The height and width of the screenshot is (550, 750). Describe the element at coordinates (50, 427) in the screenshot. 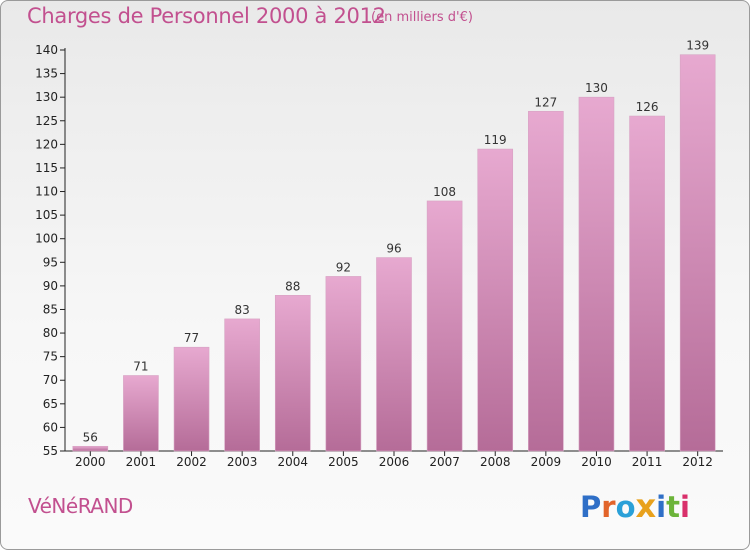

I see `y-tick-label: 60` at that location.